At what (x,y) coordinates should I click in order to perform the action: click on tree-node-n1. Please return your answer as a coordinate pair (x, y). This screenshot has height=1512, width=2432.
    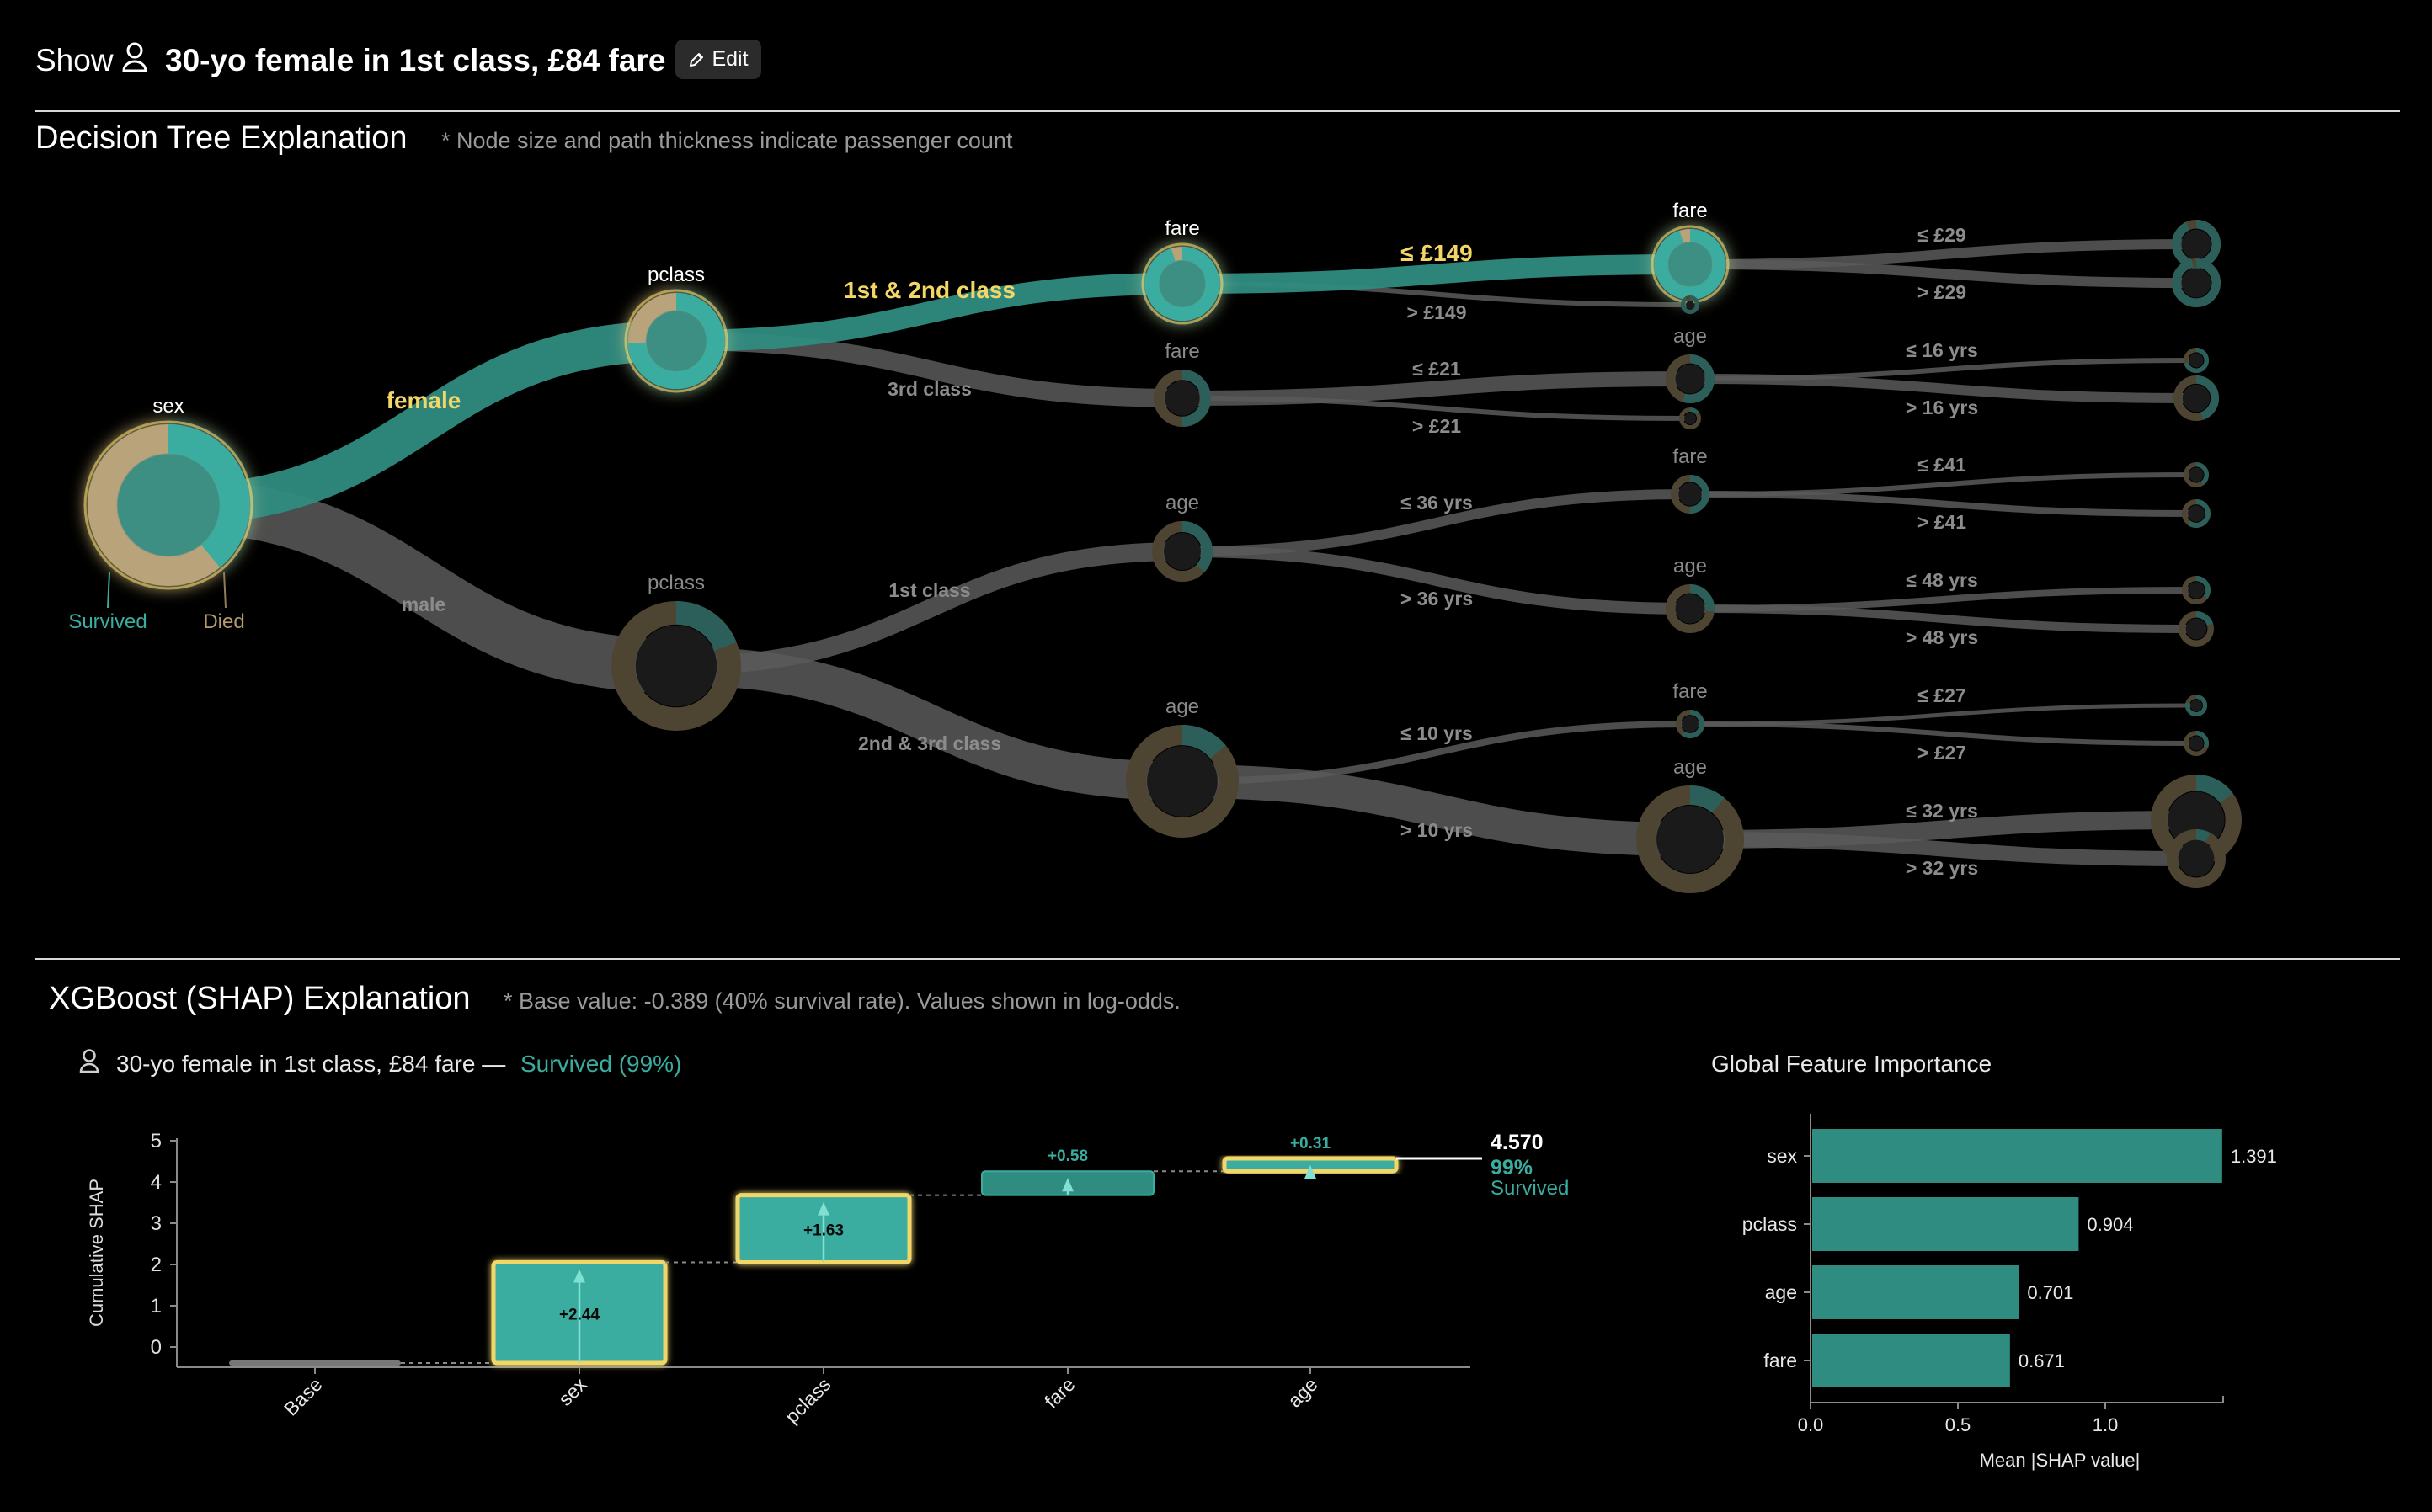
    Looking at the image, I should click on (676, 341).